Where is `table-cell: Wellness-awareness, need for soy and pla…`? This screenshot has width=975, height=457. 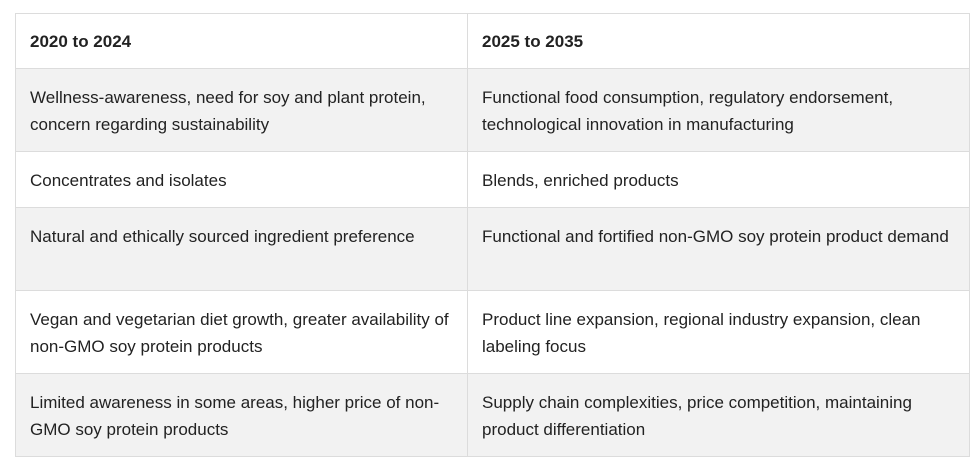
table-cell: Wellness-awareness, need for soy and pla… is located at coordinates (241, 110).